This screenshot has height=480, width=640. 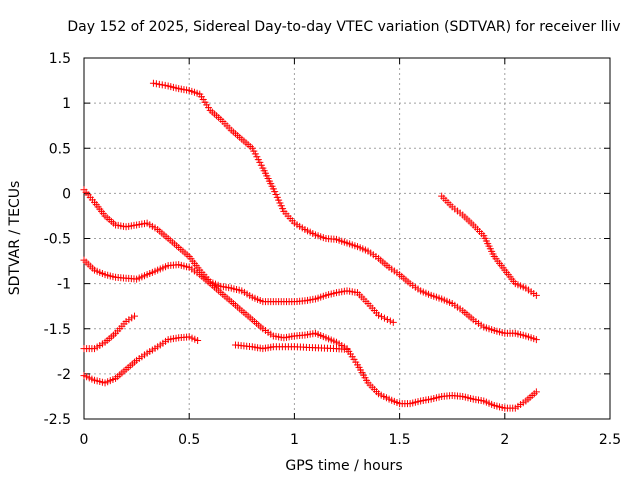 I want to click on x-tick-label: 0, so click(x=84, y=440).